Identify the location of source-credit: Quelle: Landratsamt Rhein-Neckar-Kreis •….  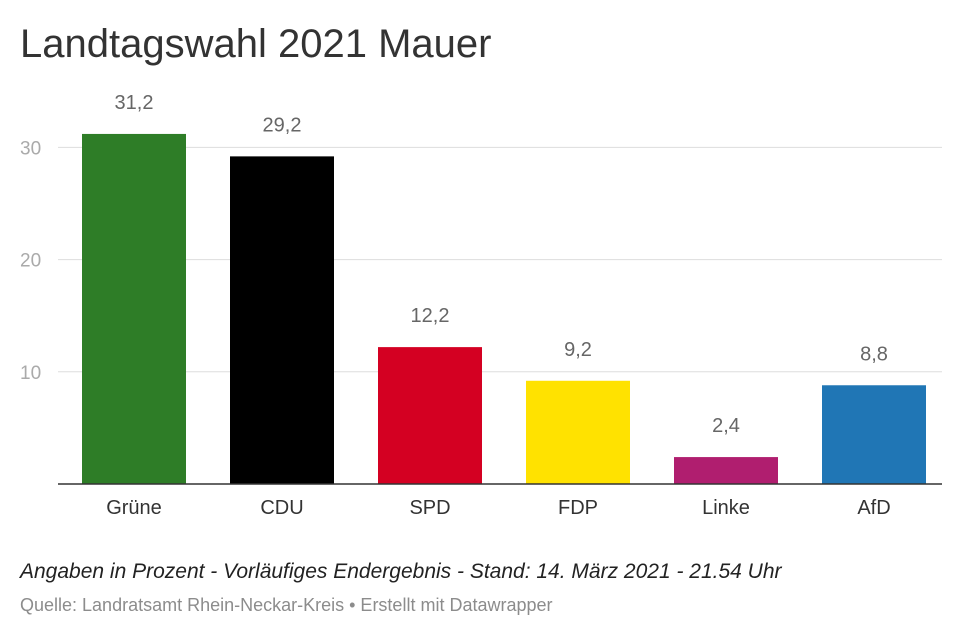
(286, 605).